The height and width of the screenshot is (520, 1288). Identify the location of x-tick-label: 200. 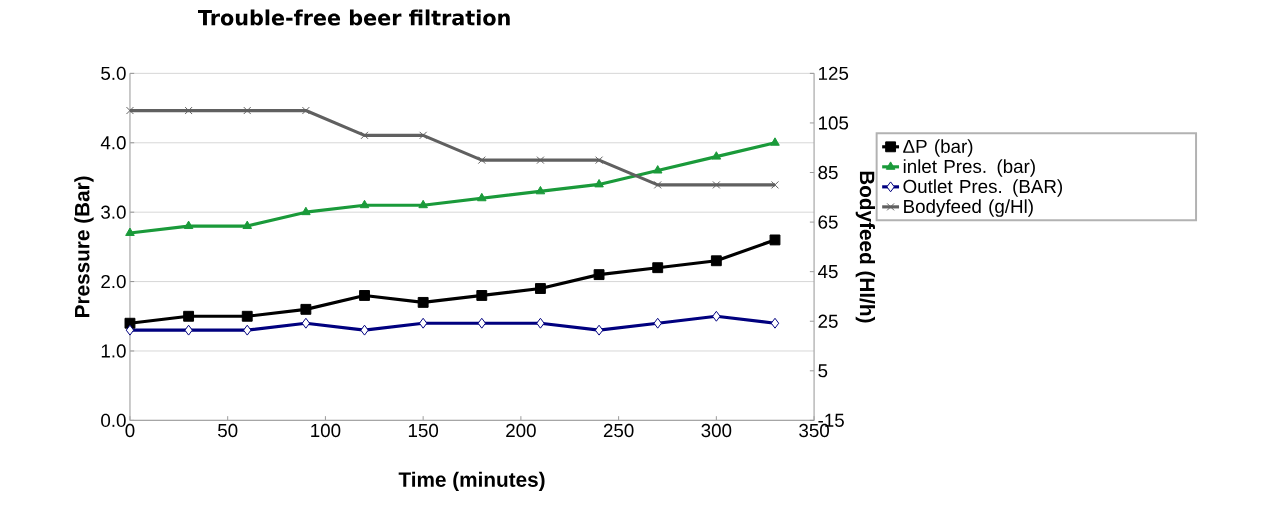
(521, 431).